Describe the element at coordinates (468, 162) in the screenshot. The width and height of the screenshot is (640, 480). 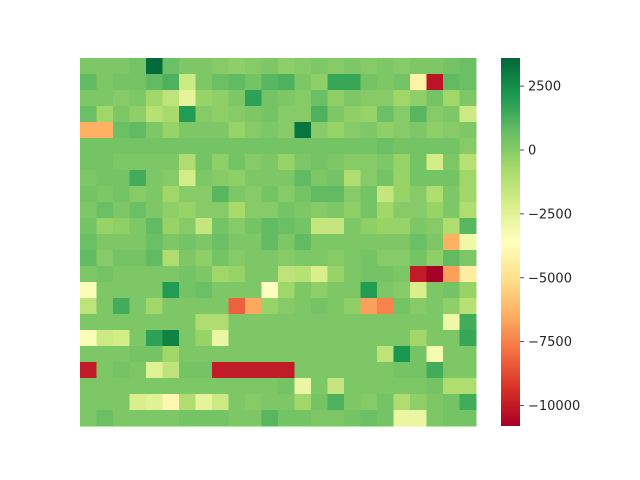
I see `heatmap-cell-r6-c23` at that location.